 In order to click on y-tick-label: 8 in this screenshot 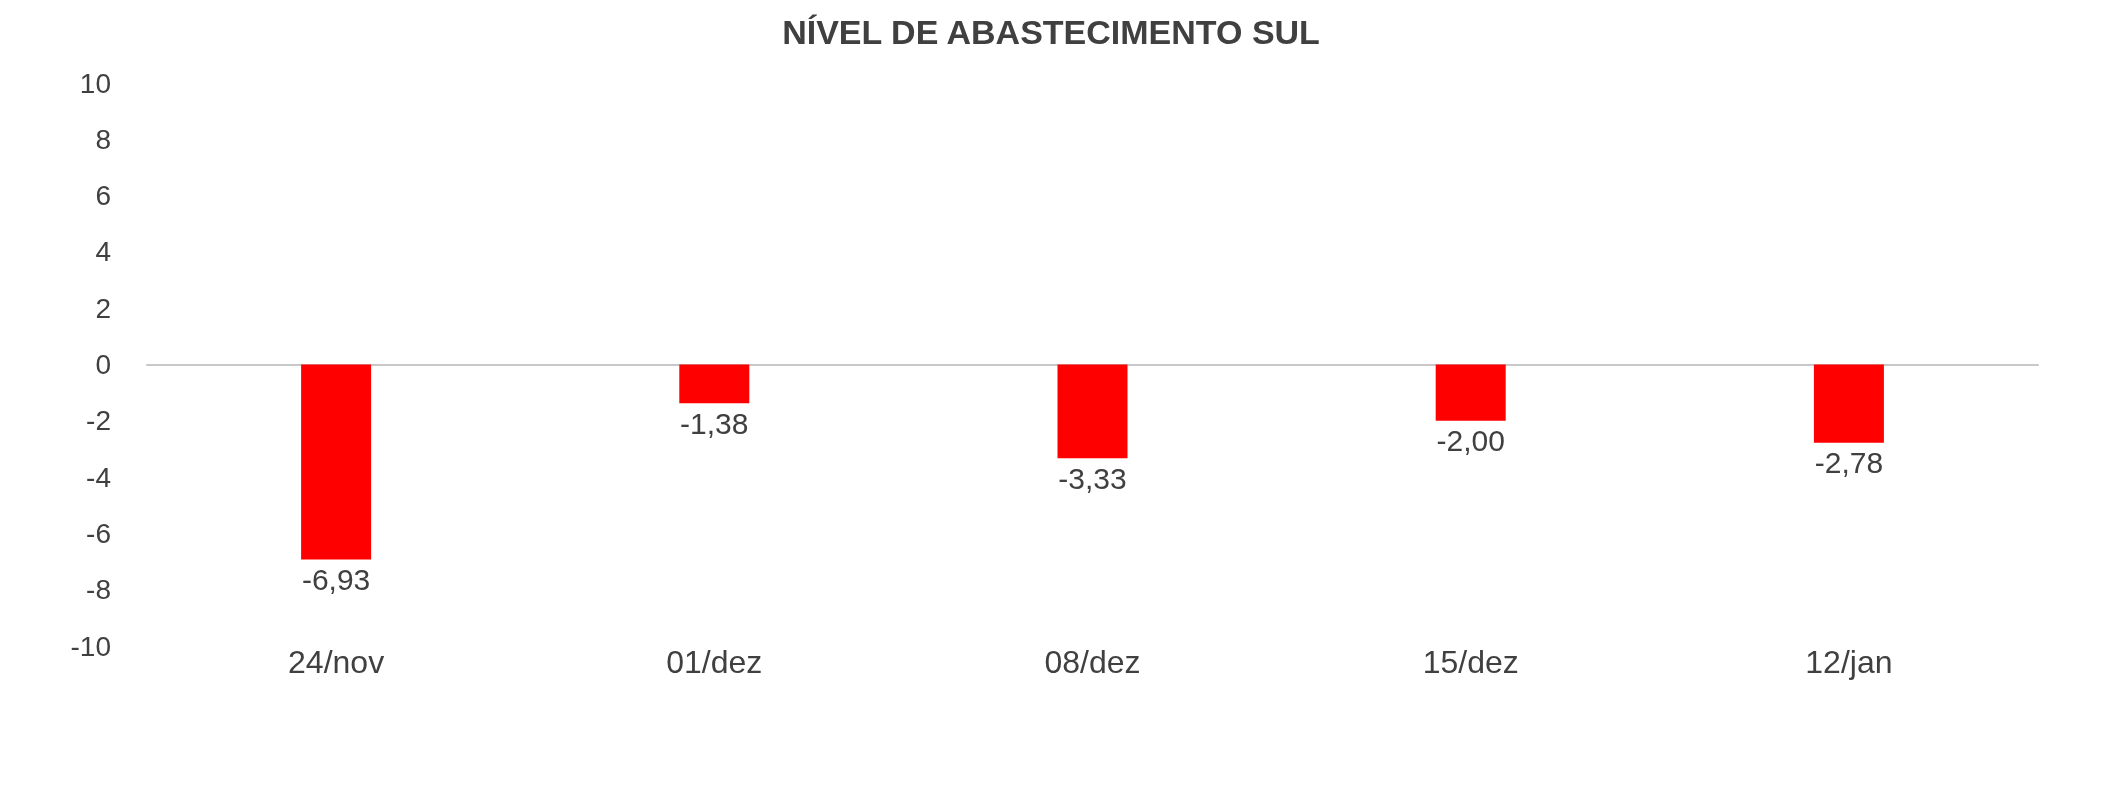, I will do `click(103, 139)`.